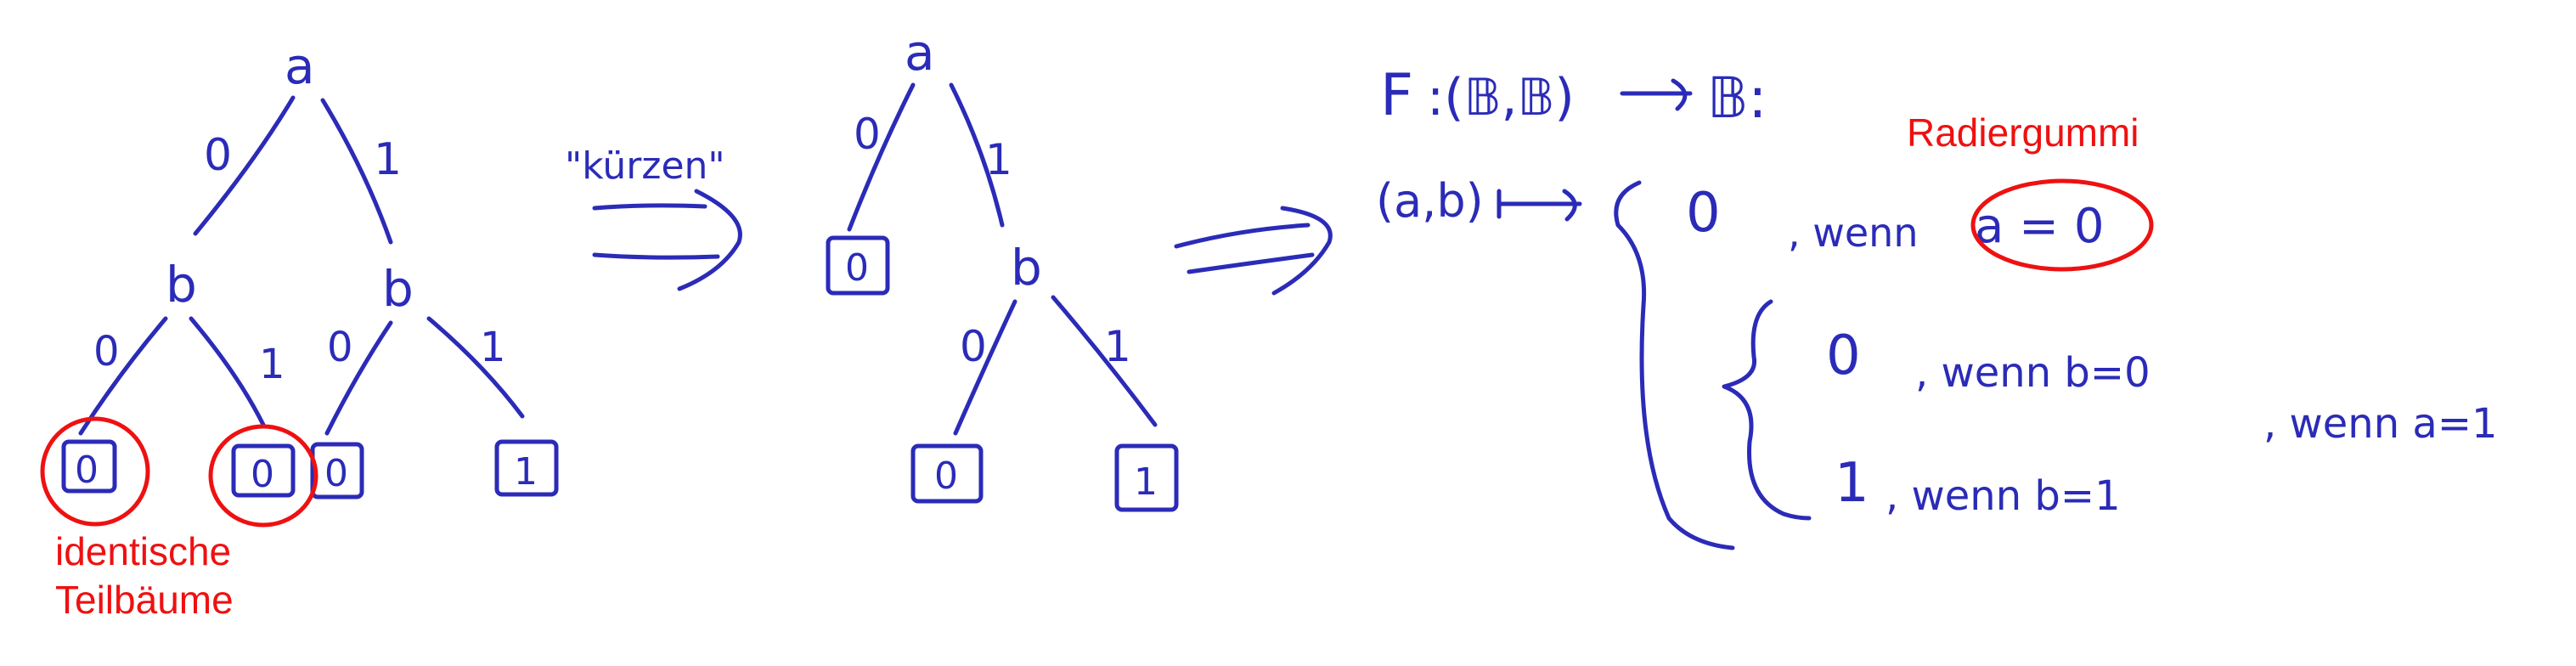 The width and height of the screenshot is (2576, 666). I want to click on reduced-tree-leaf-1: 0, so click(857, 268).